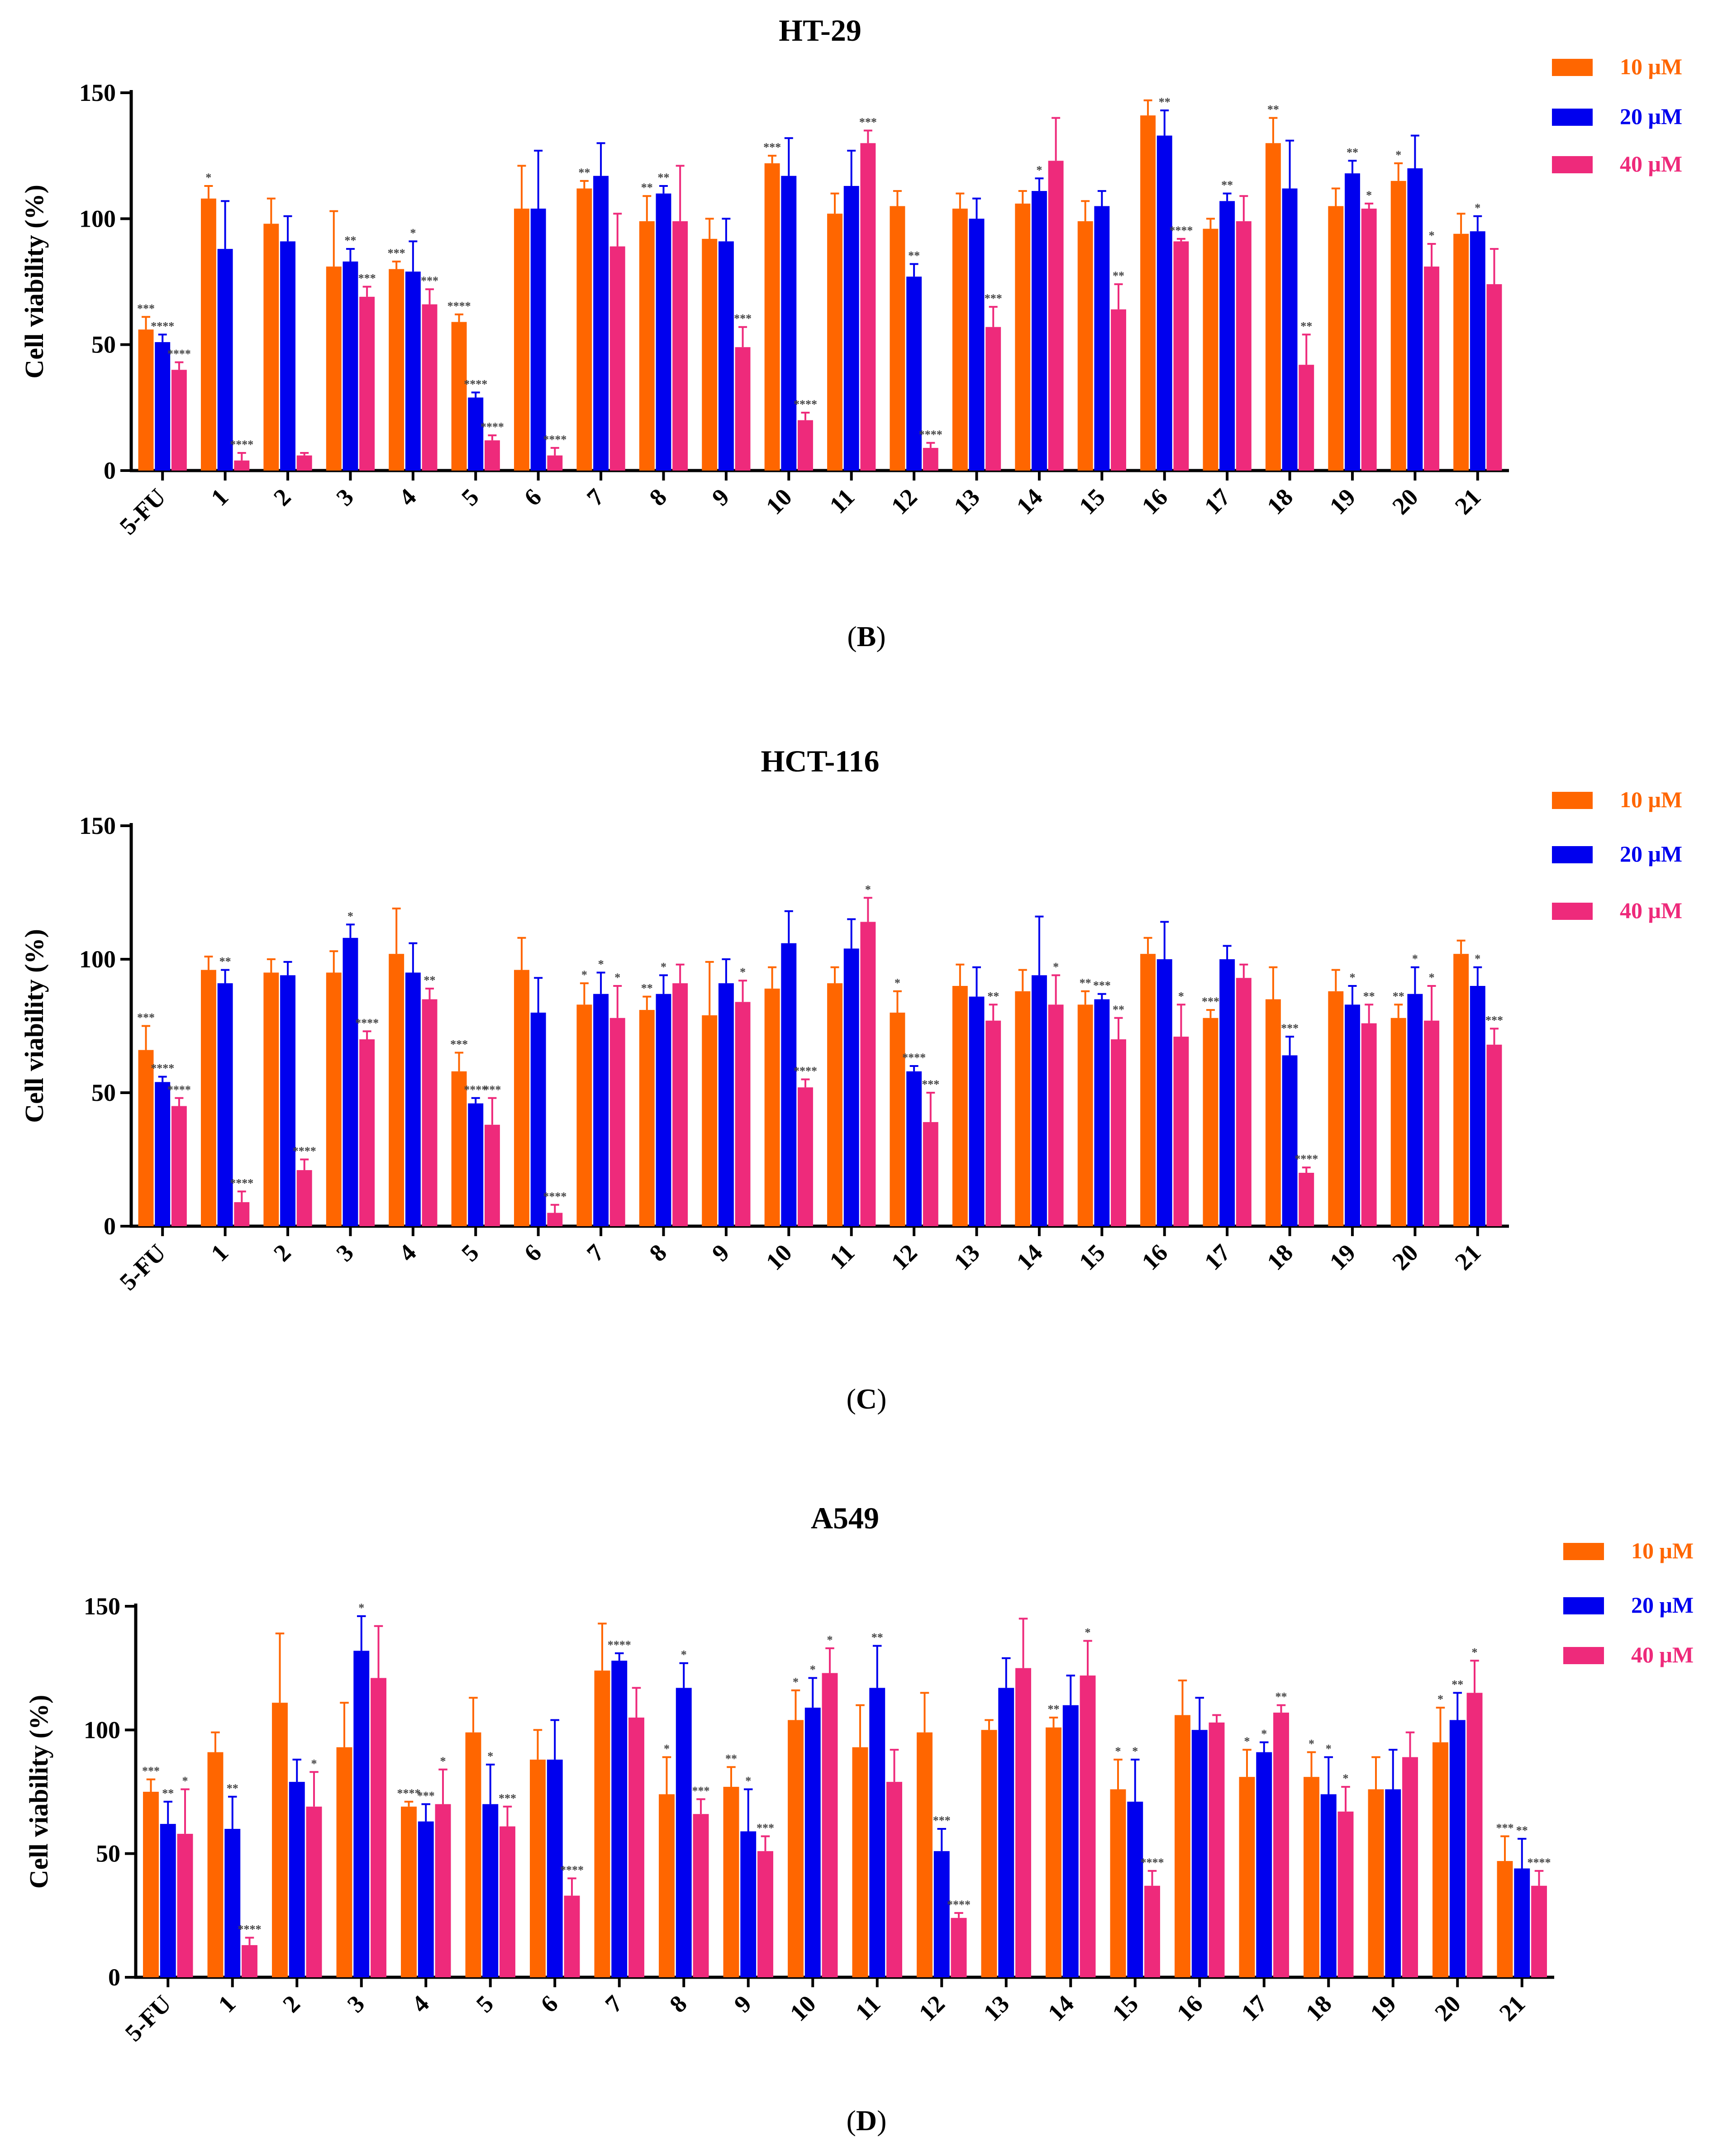 This screenshot has width=1718, height=2156. I want to click on y-tick-label: 150, so click(98, 825).